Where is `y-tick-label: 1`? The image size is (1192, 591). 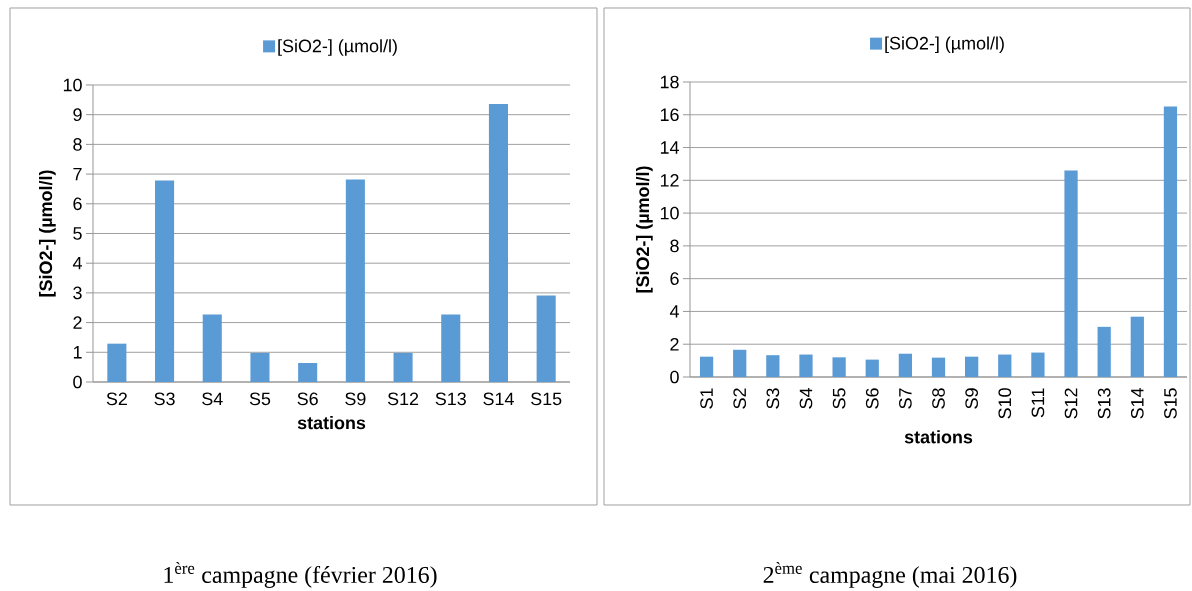 y-tick-label: 1 is located at coordinates (77, 352).